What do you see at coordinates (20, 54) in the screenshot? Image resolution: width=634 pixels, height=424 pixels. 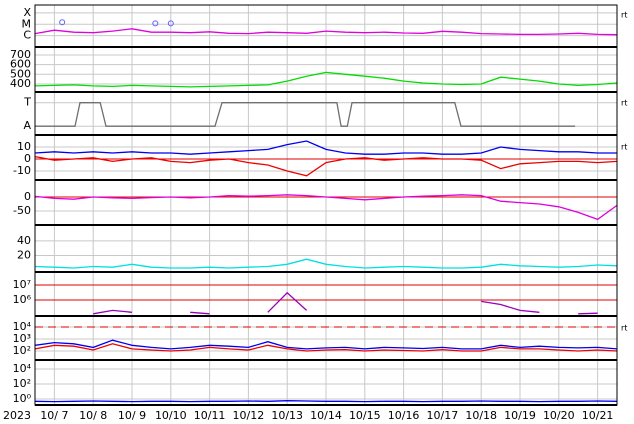 I see `y-tick-label: 700` at bounding box center [20, 54].